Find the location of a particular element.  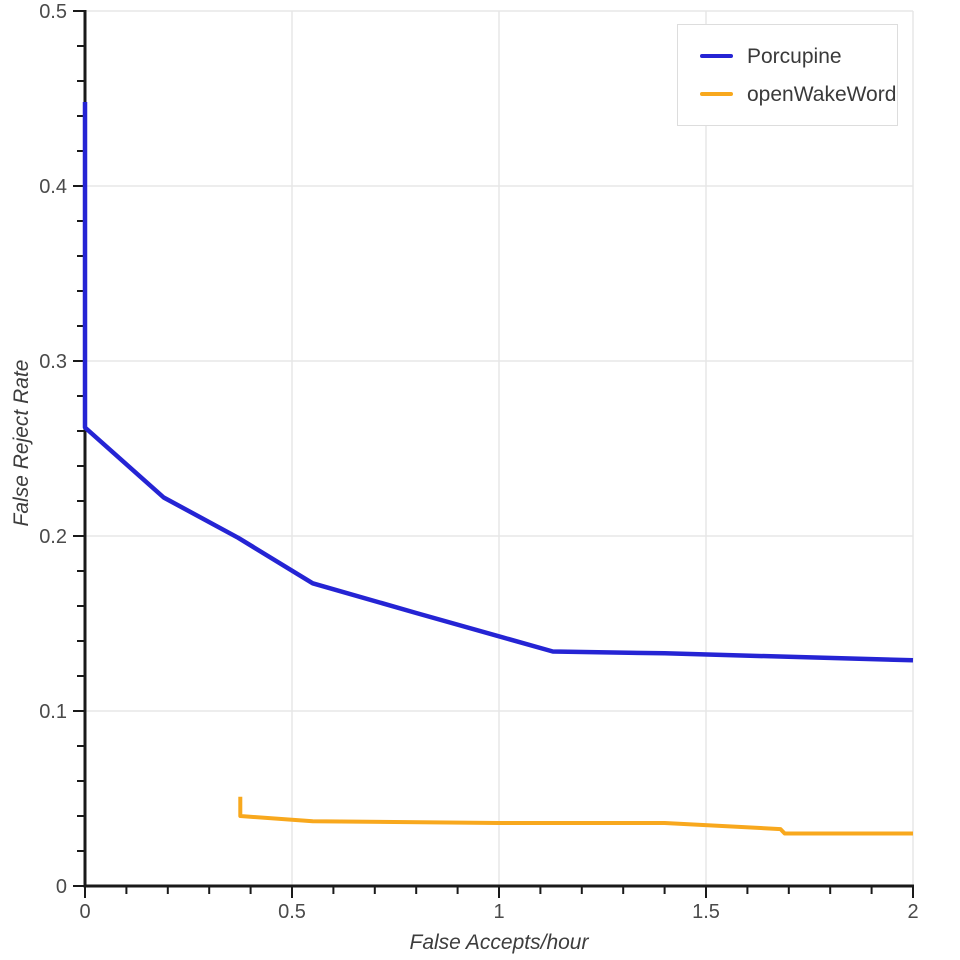

y-tick-label: 0.4 is located at coordinates (53, 187).